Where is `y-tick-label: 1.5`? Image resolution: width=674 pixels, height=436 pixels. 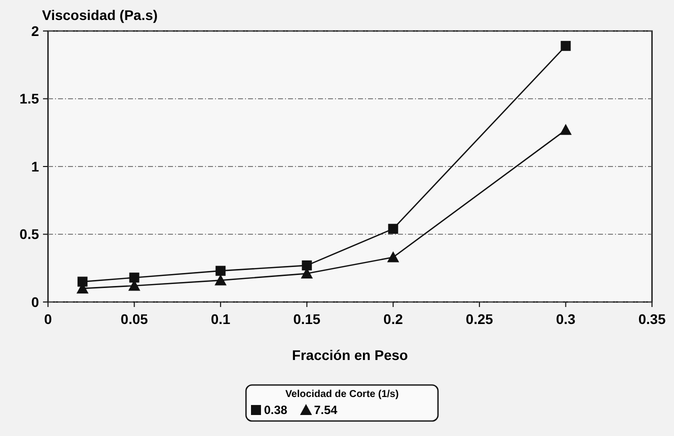
y-tick-label: 1.5 is located at coordinates (30, 98).